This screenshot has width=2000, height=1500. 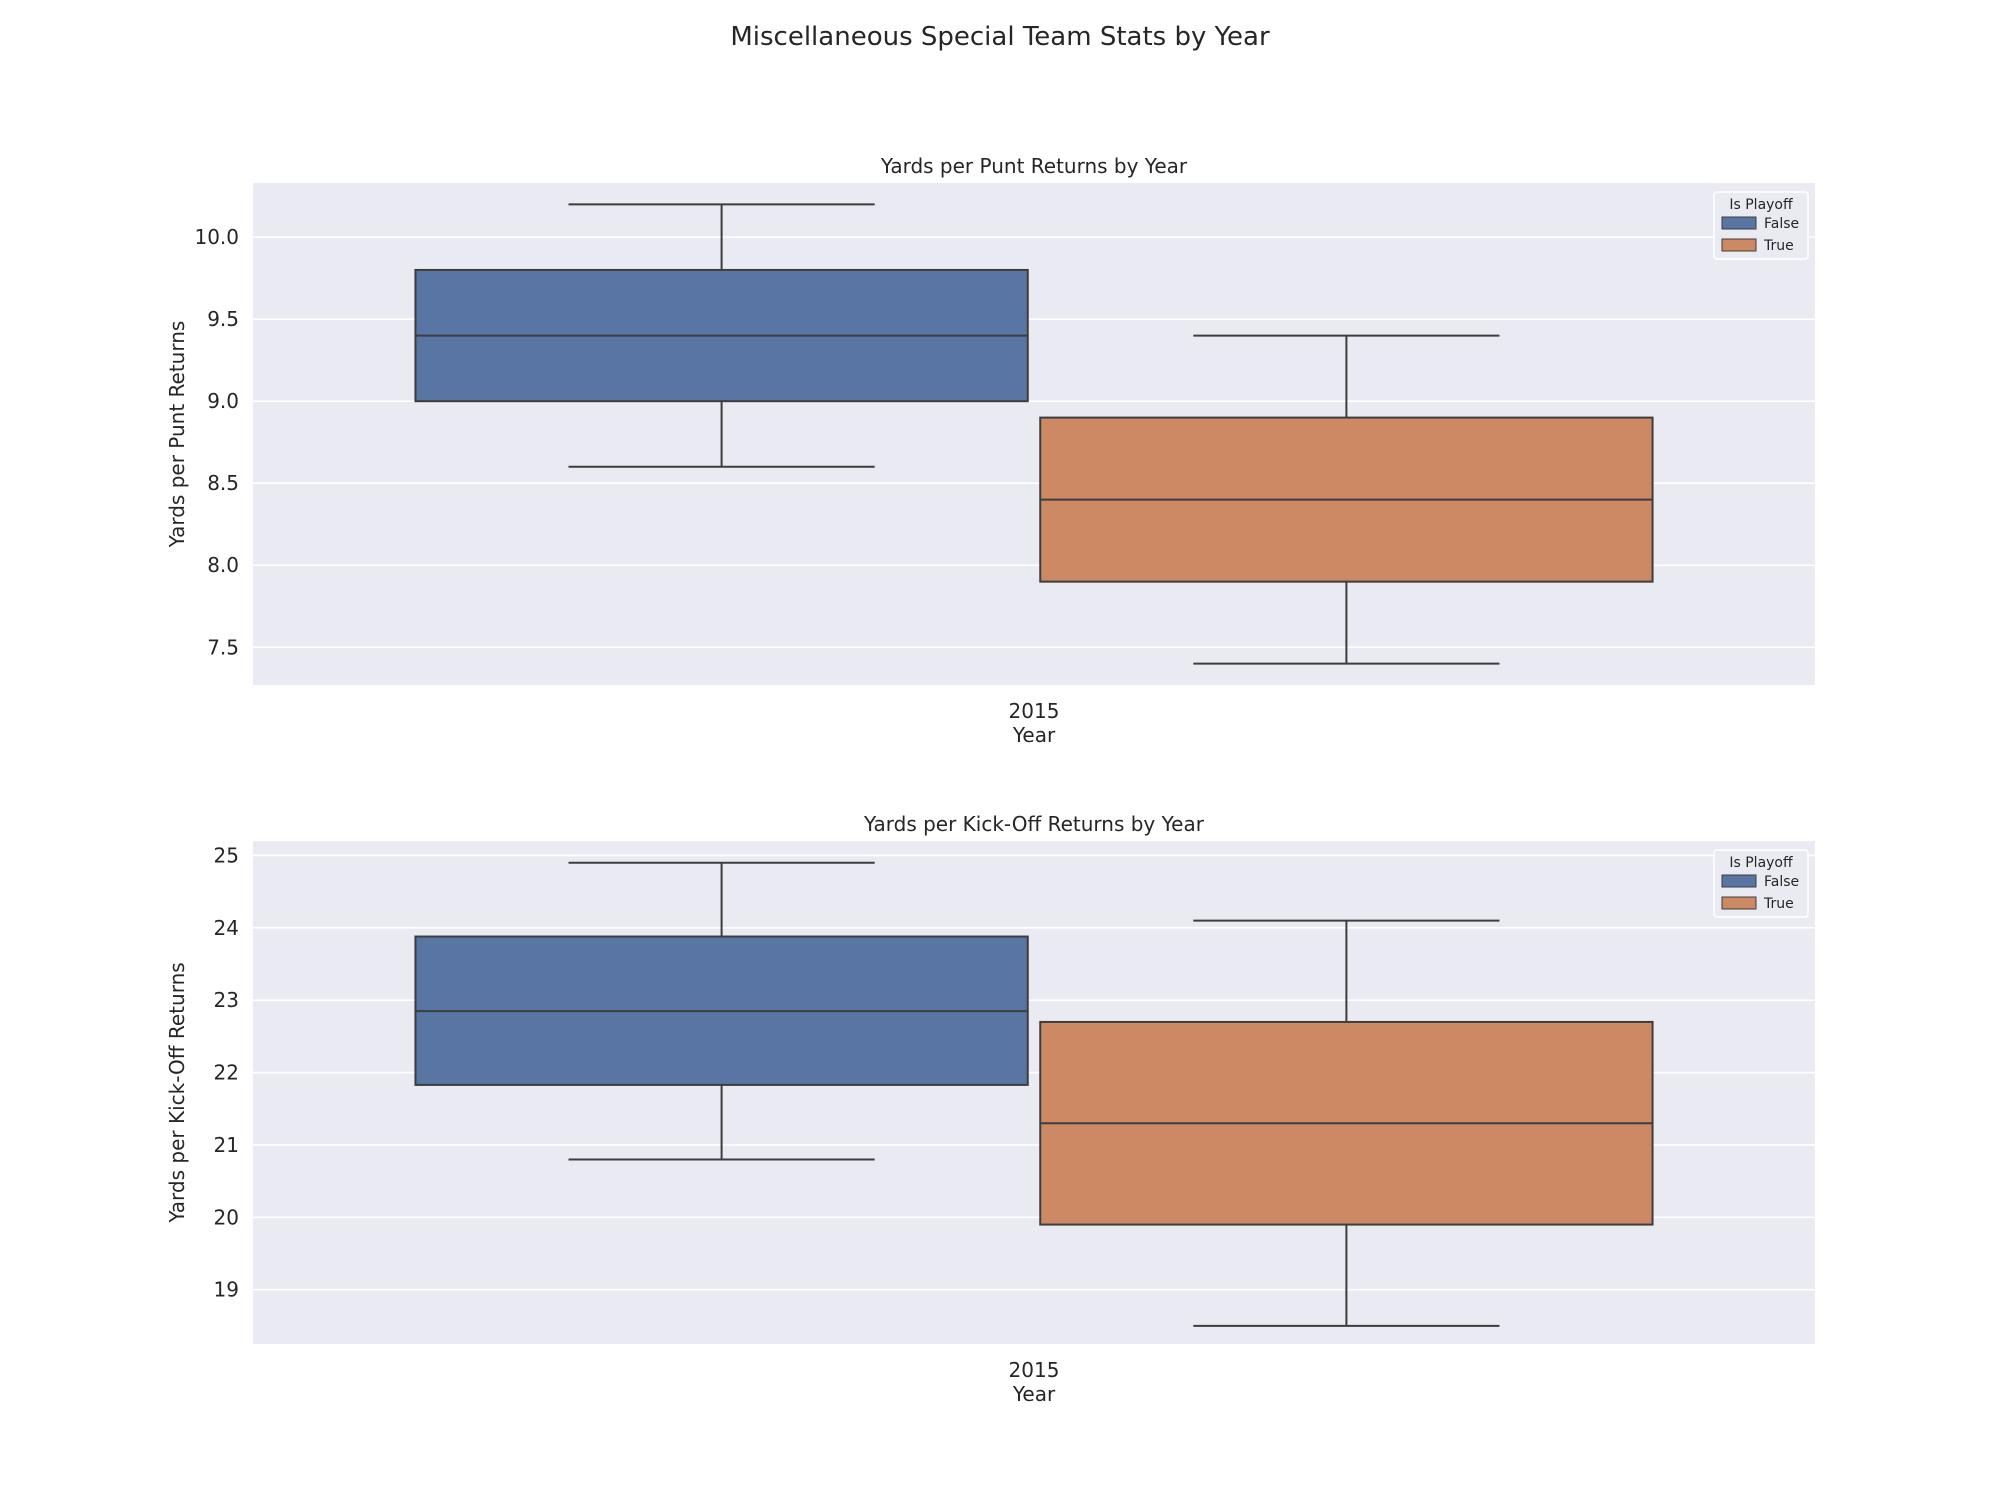 What do you see at coordinates (223, 647) in the screenshot?
I see `panel1-ytick-label: 7.5` at bounding box center [223, 647].